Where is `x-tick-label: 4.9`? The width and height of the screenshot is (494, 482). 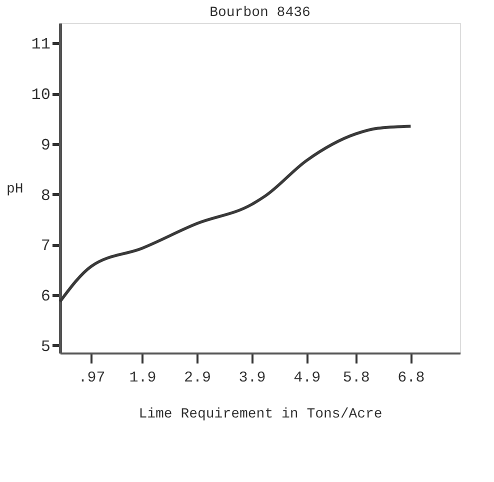 x-tick-label: 4.9 is located at coordinates (307, 378).